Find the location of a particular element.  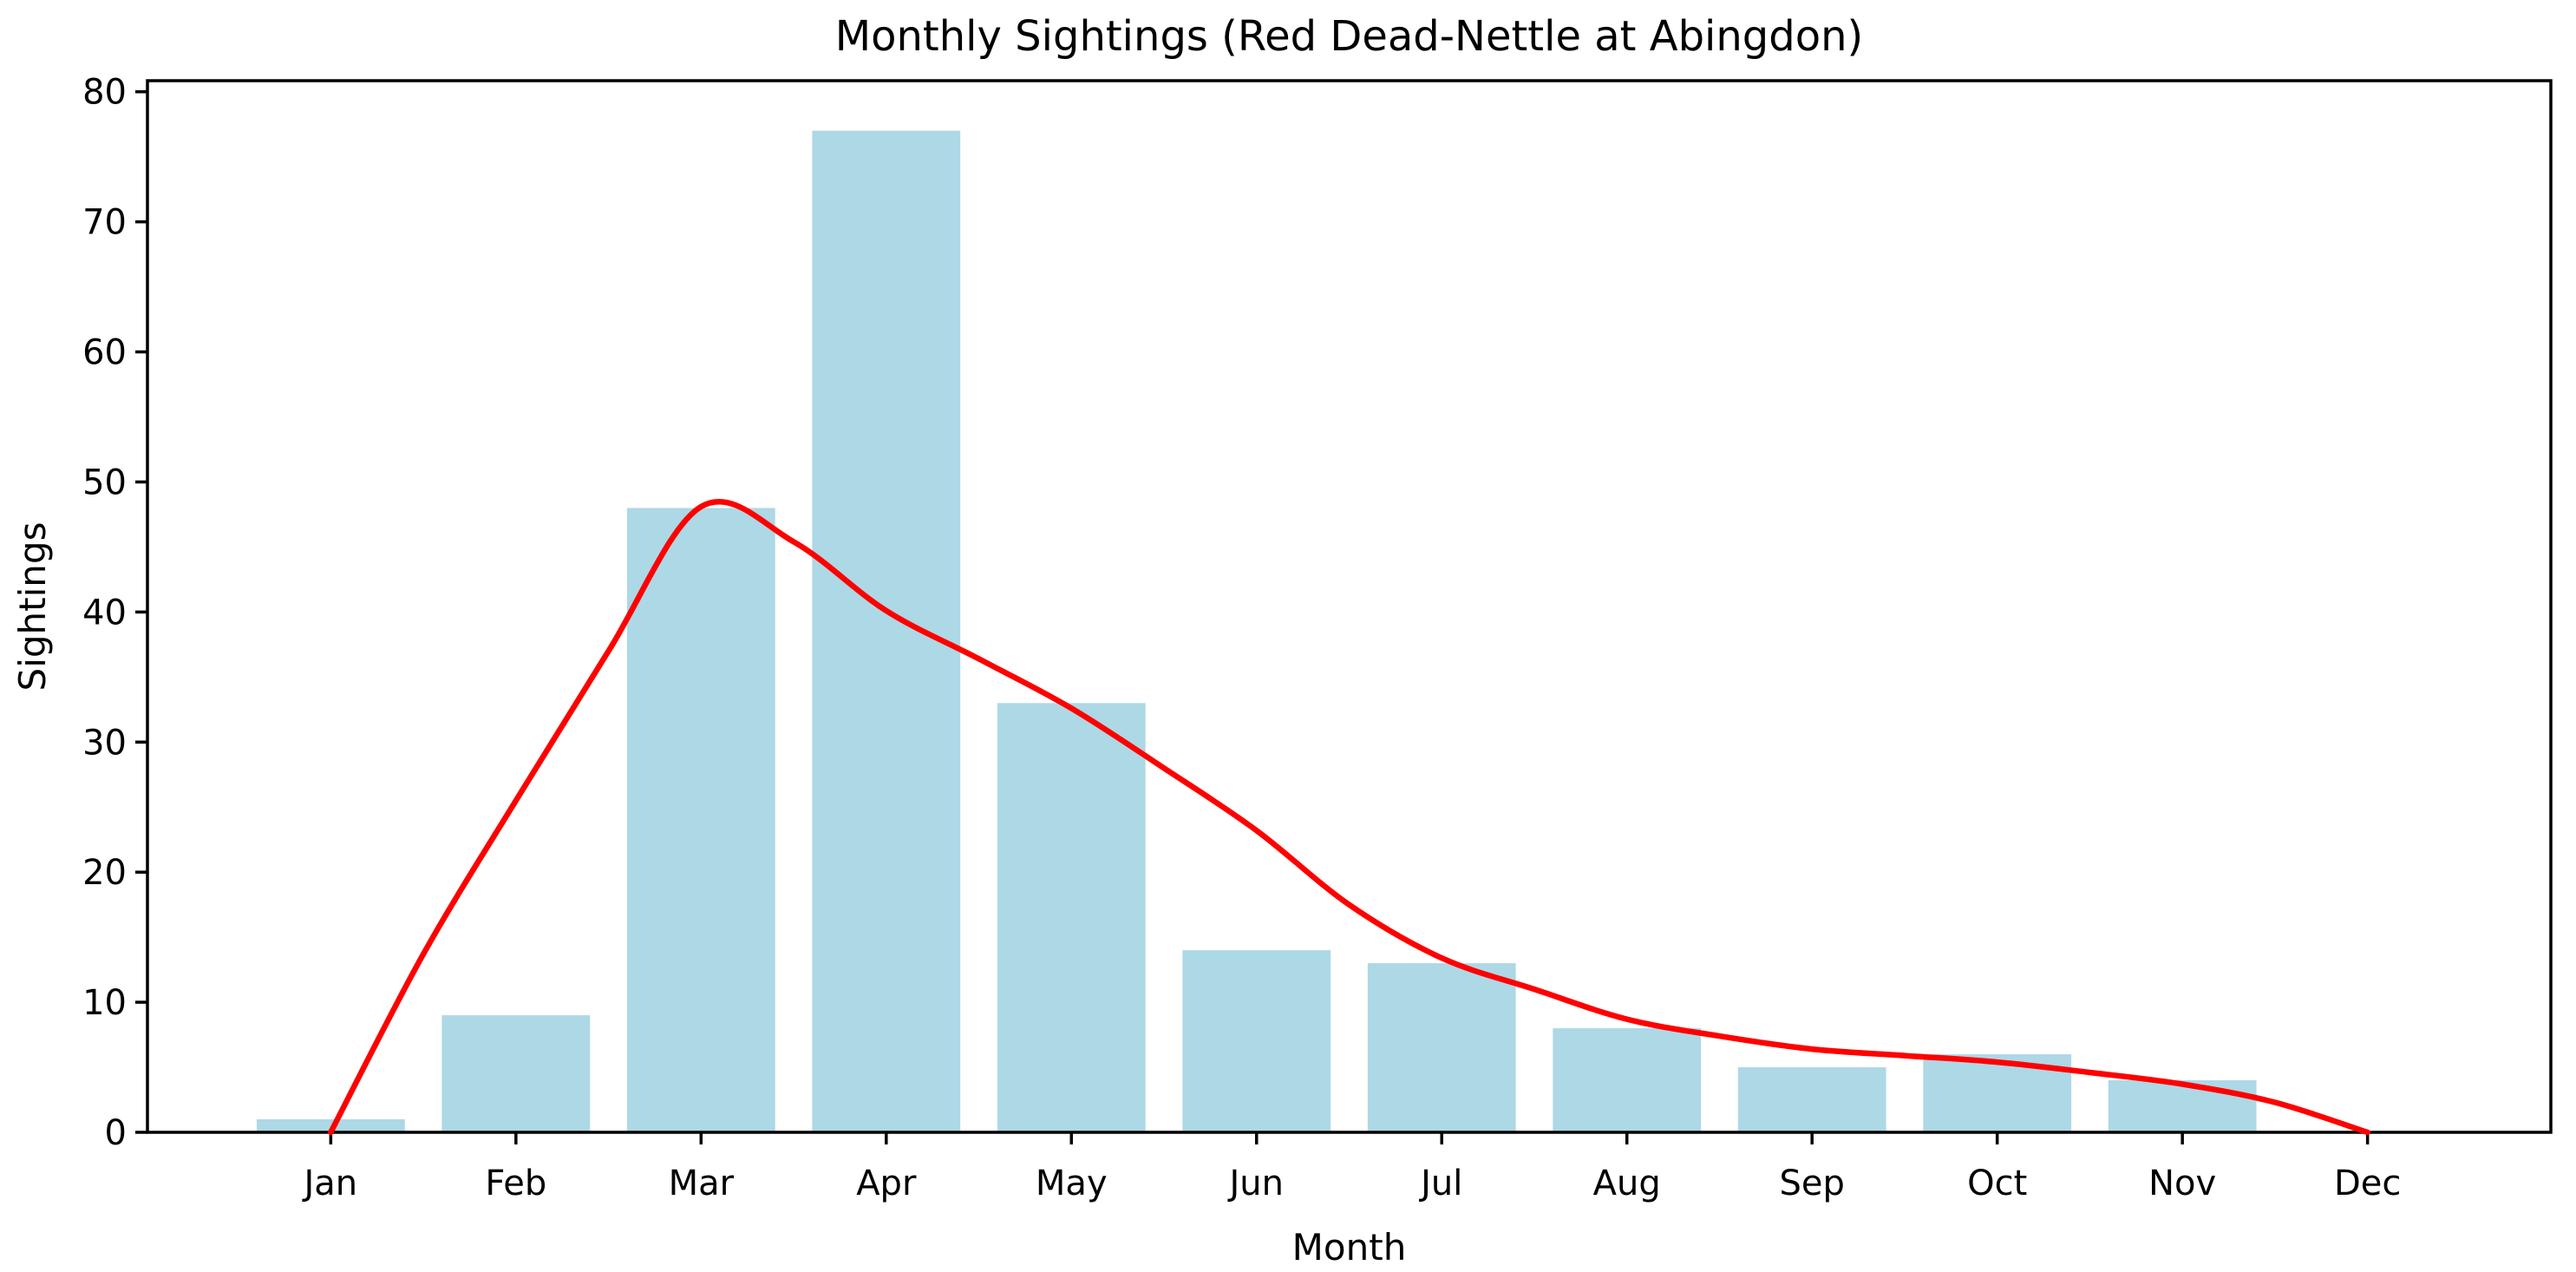

bar-jun is located at coordinates (1256, 1041).